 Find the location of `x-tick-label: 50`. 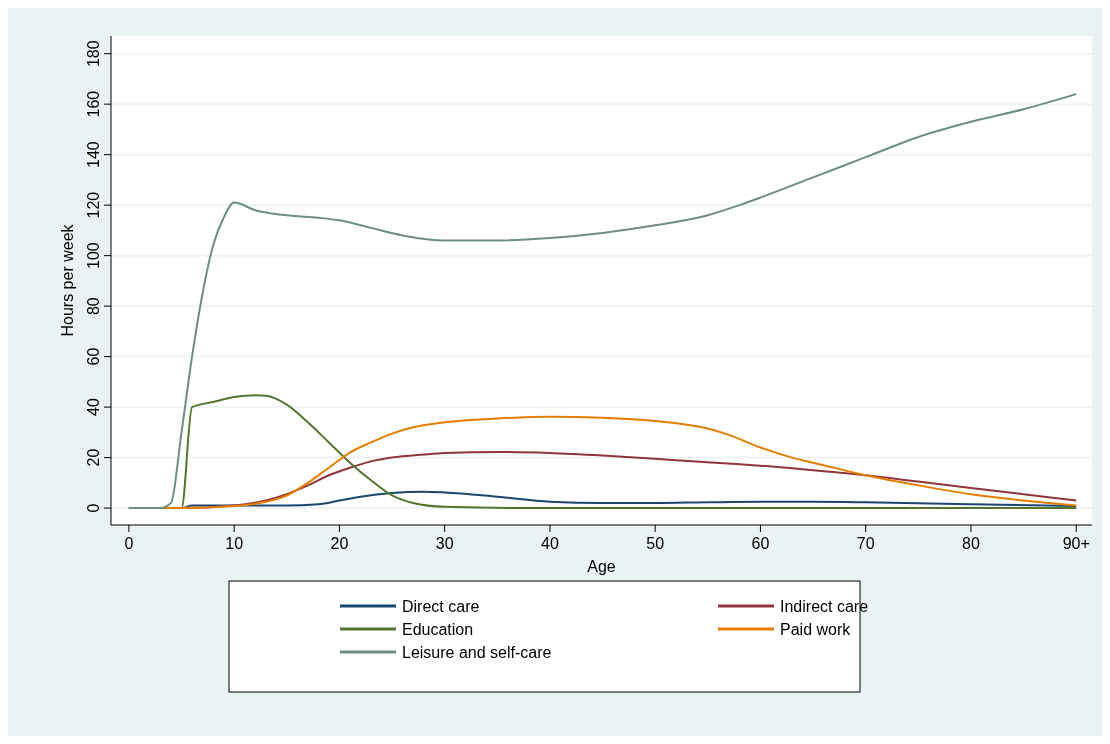

x-tick-label: 50 is located at coordinates (655, 543).